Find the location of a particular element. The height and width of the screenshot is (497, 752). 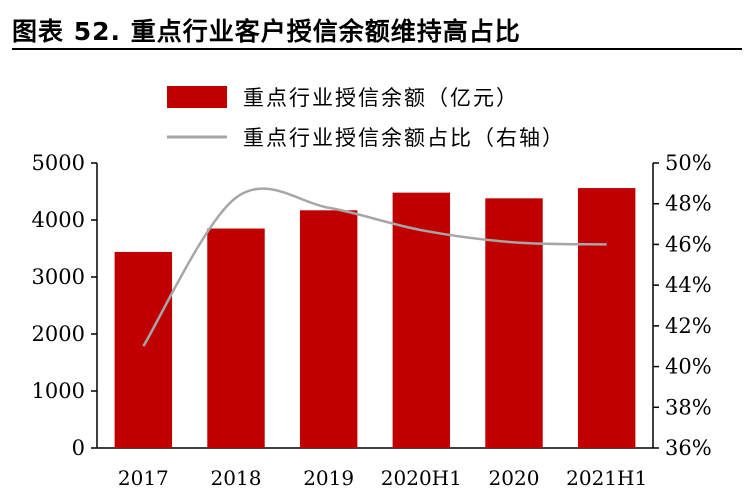

x-tick-label: 2020 is located at coordinates (514, 478).